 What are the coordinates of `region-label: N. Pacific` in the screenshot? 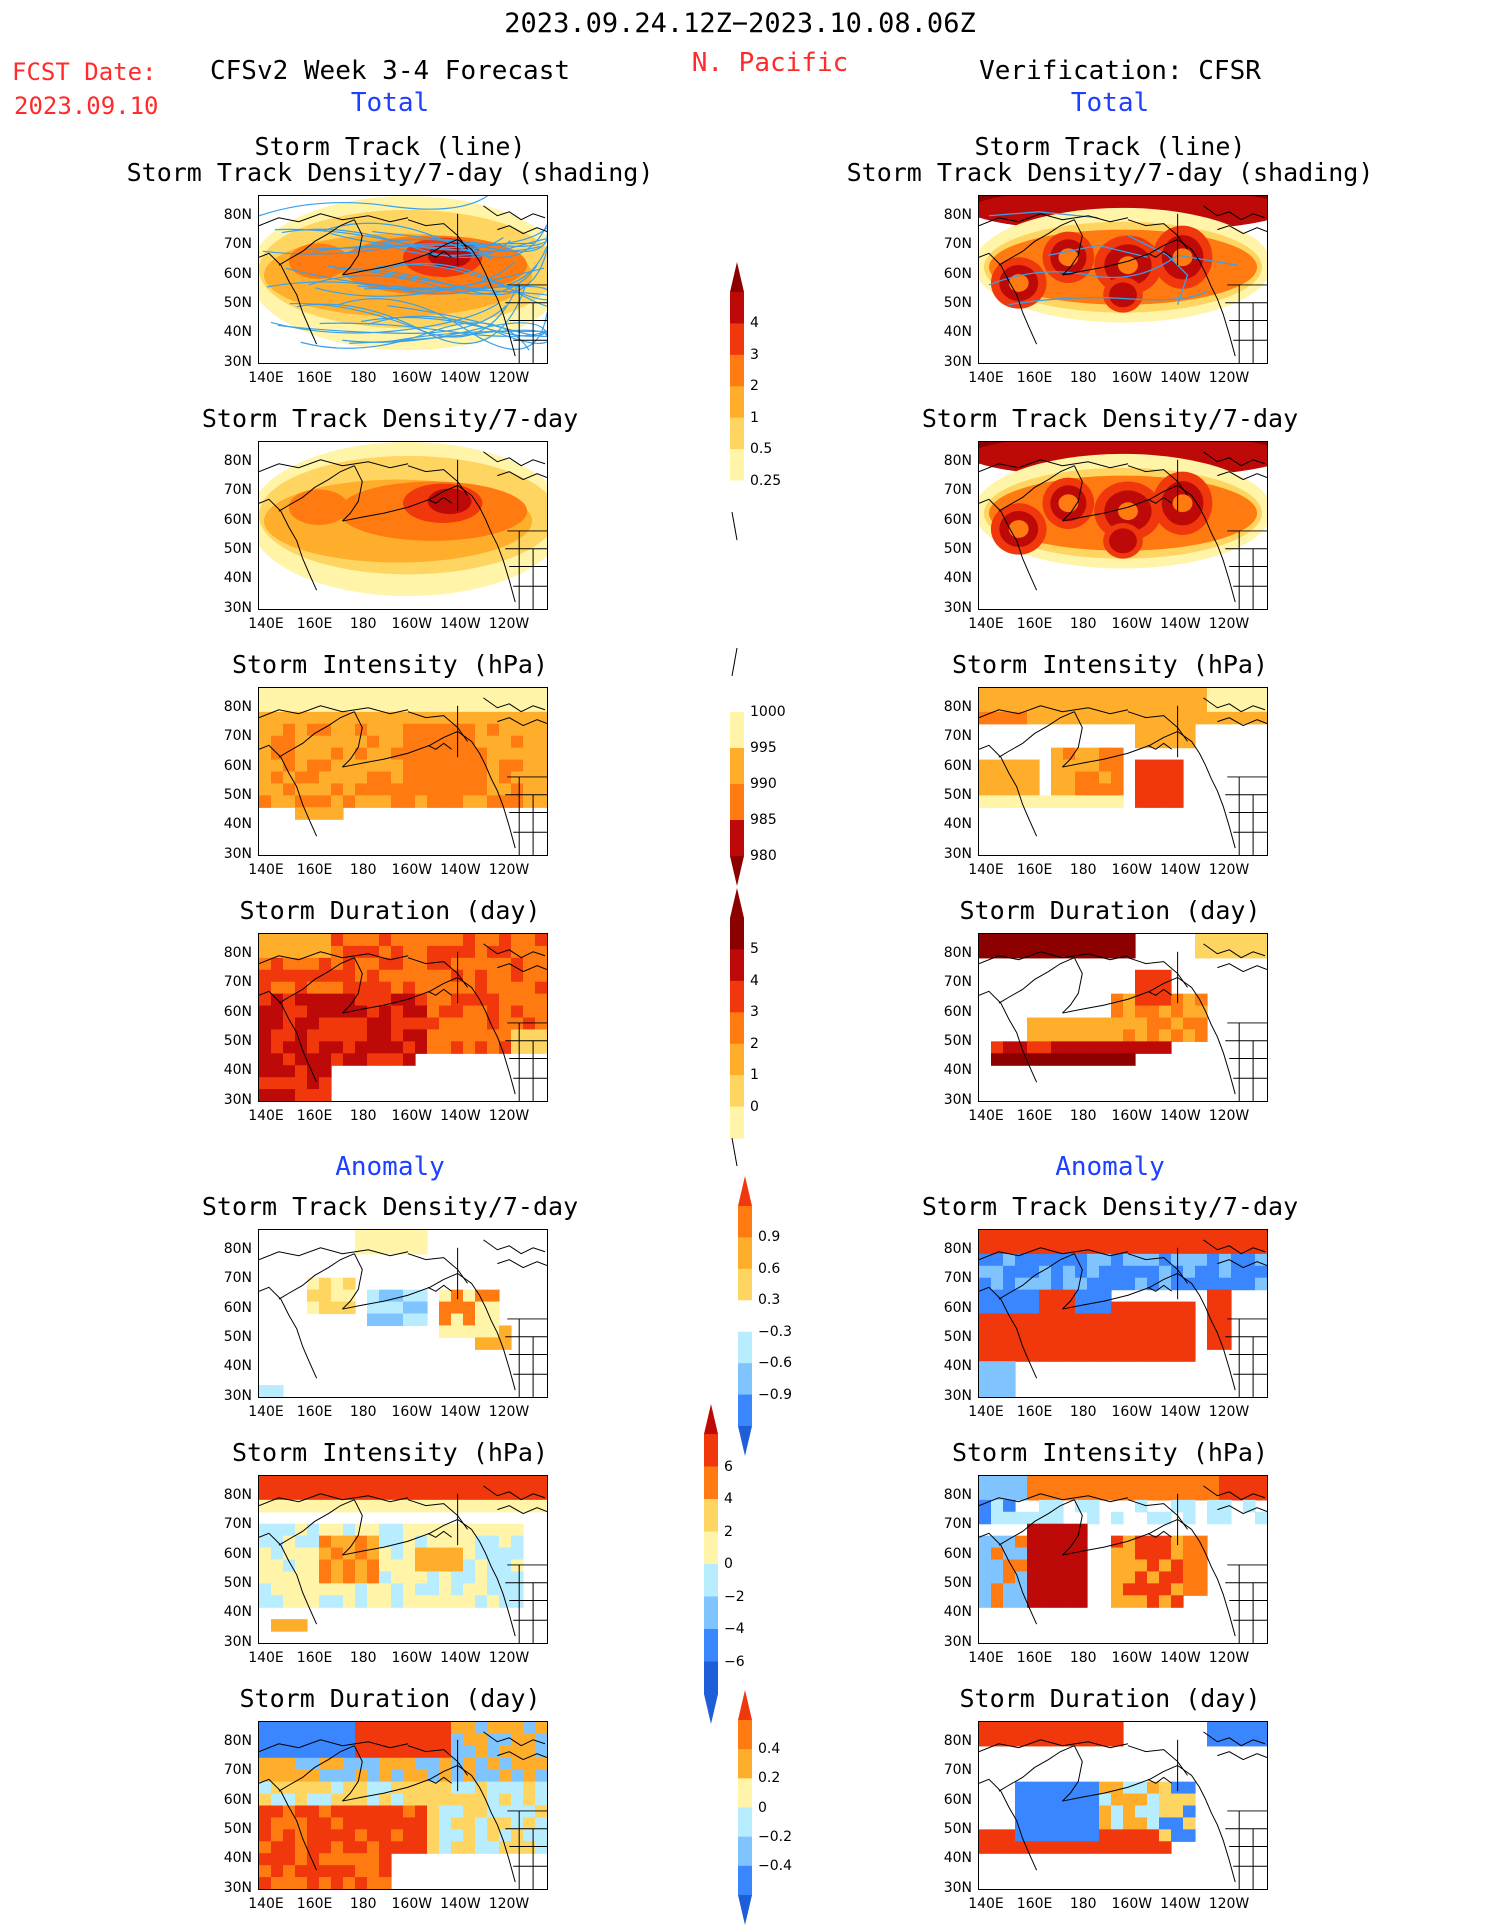 It's located at (770, 63).